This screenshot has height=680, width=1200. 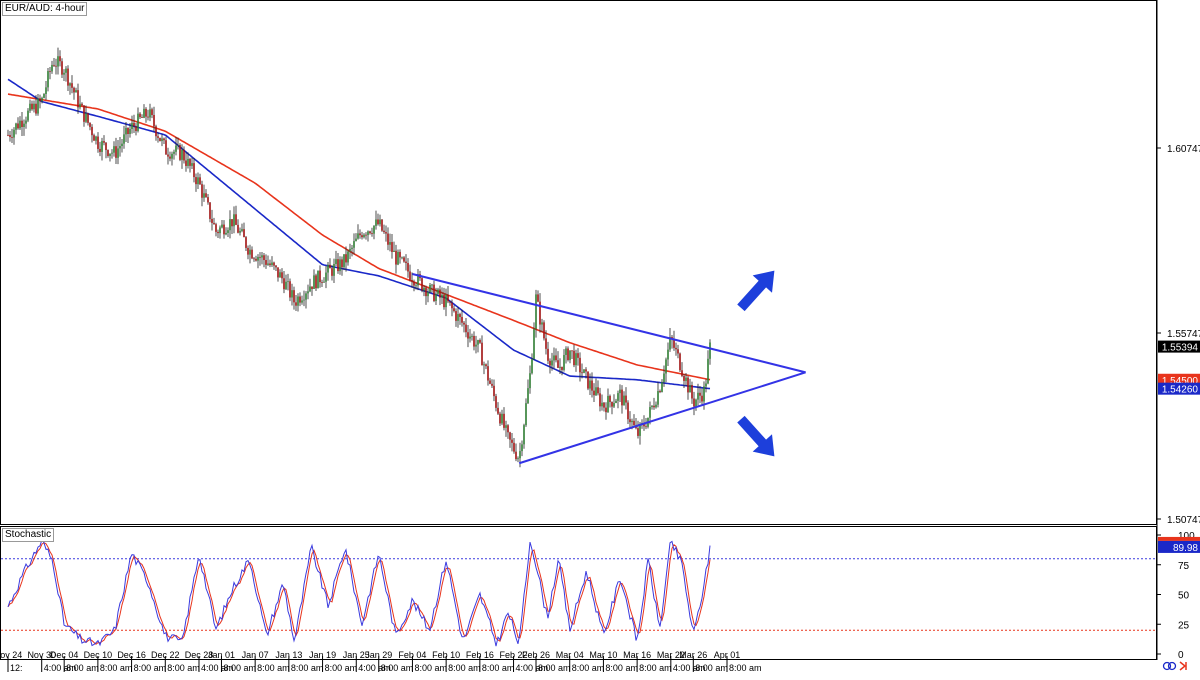 I want to click on sma-blue-badge: 1.54260, so click(x=1179, y=389).